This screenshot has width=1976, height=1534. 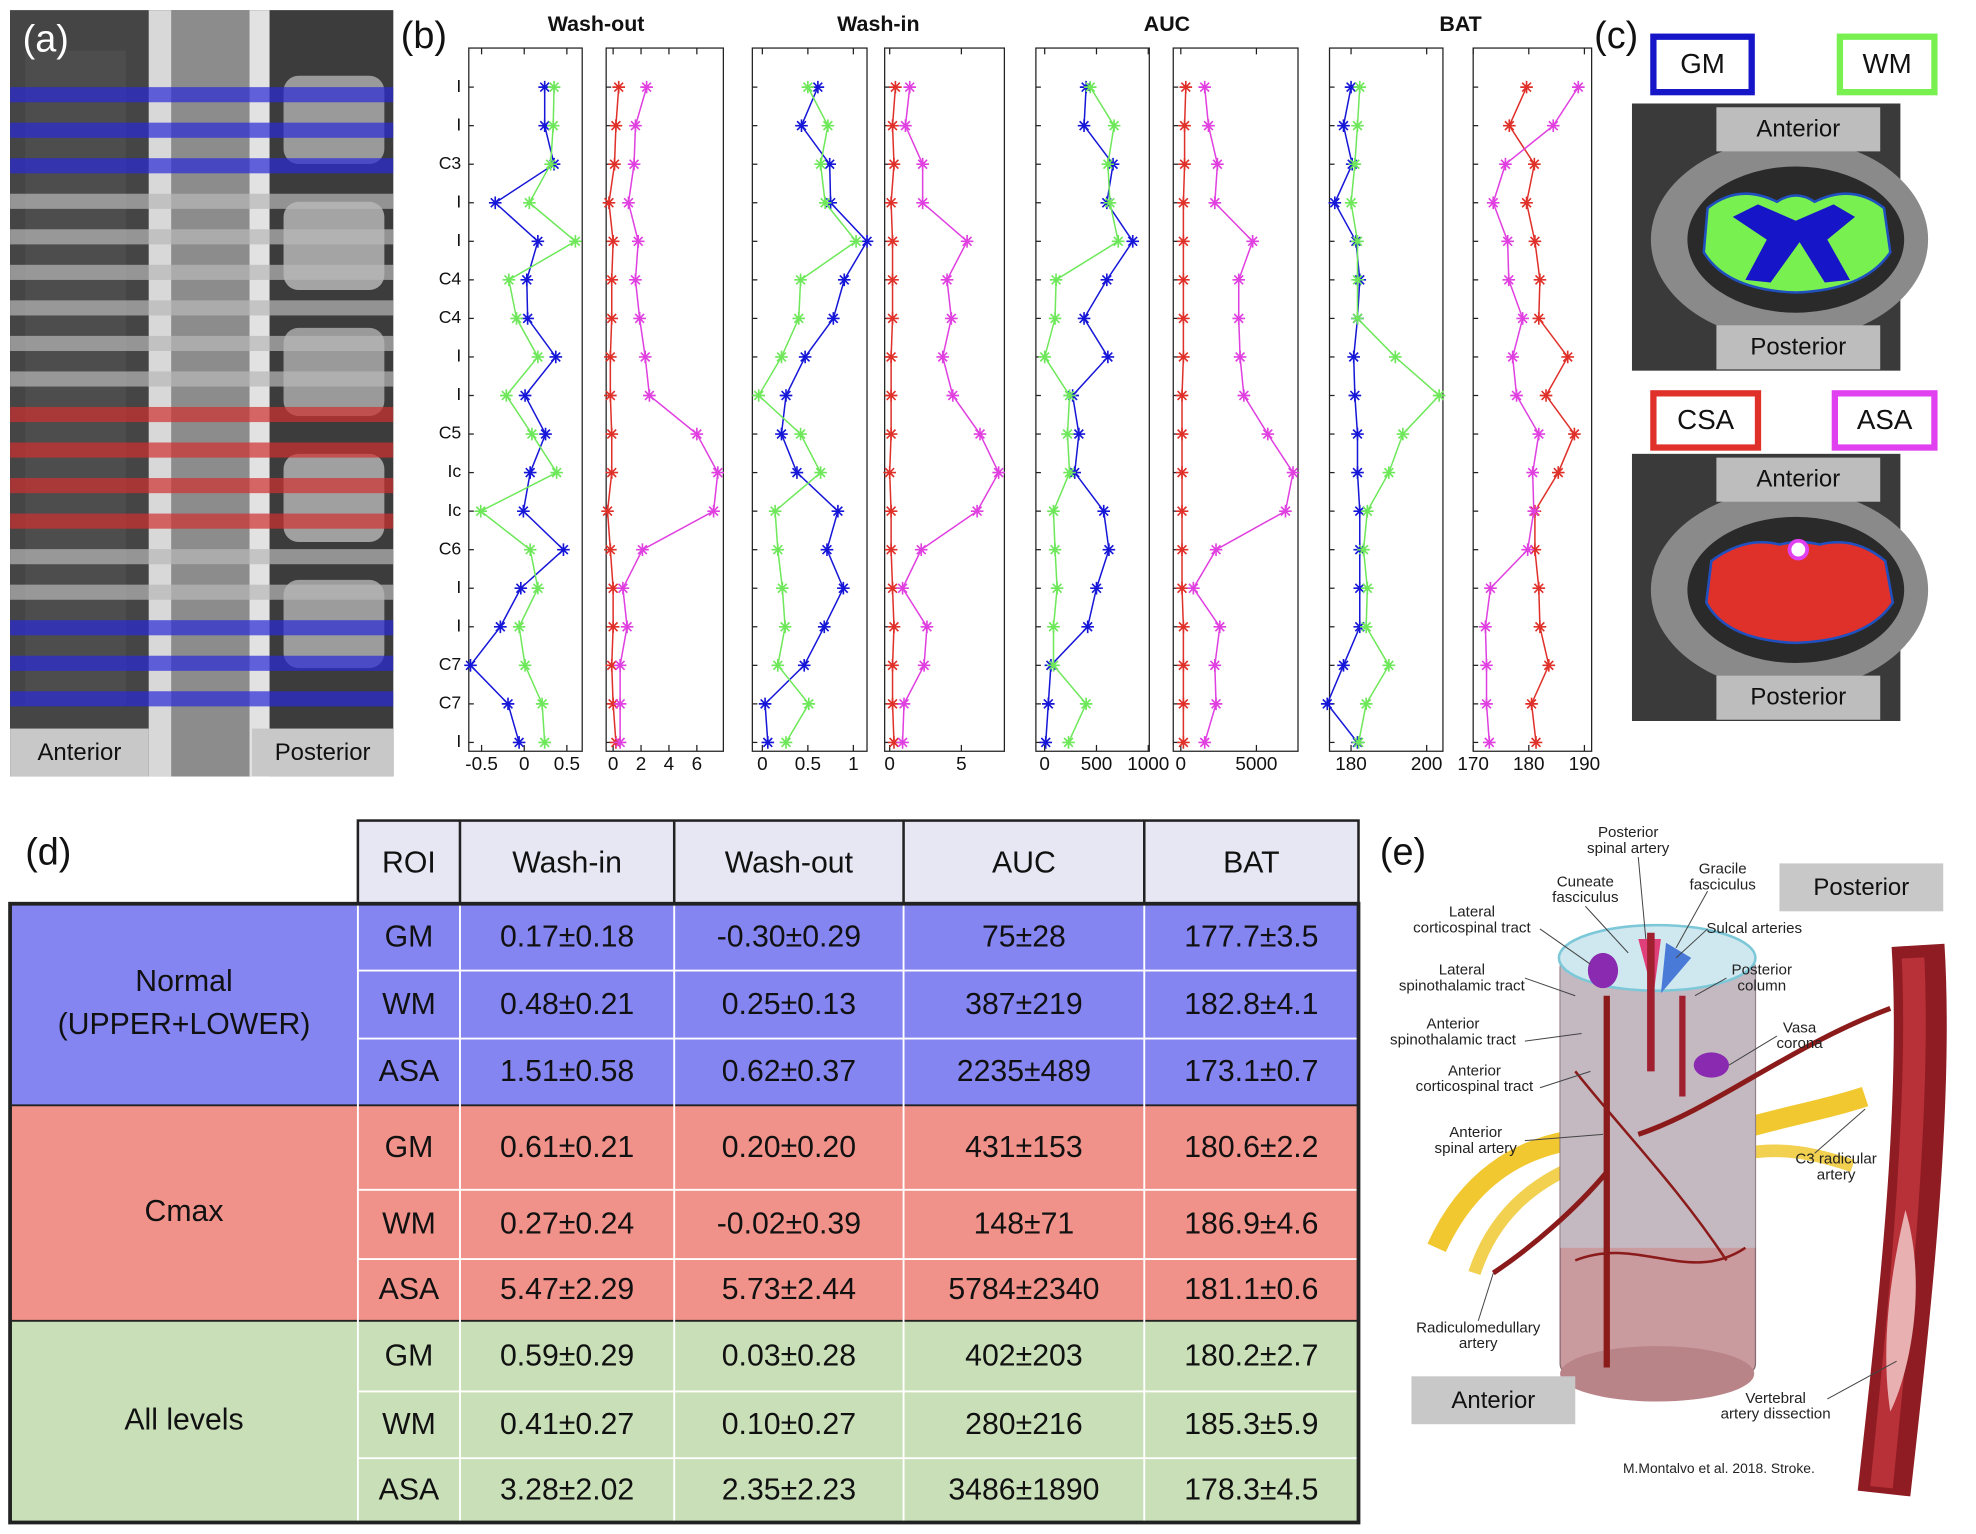 I want to click on cell-value: GM, so click(x=409, y=1147).